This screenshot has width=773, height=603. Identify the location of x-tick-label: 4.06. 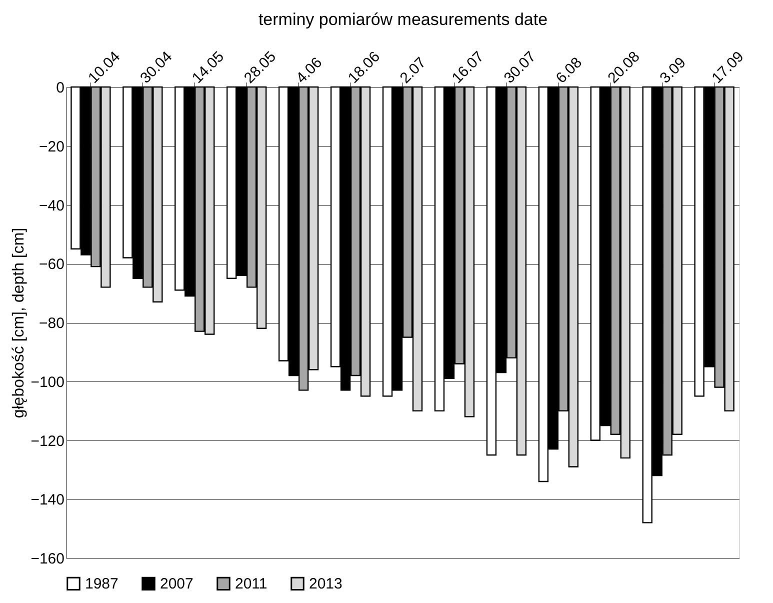
(309, 70).